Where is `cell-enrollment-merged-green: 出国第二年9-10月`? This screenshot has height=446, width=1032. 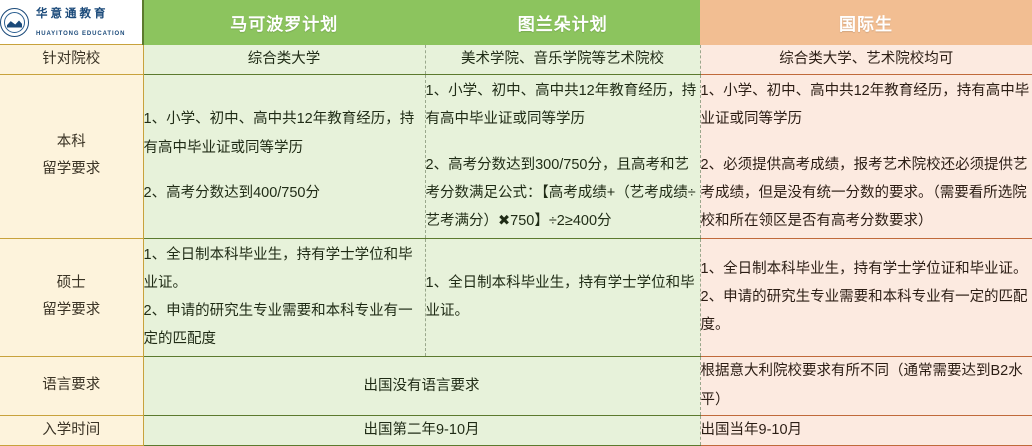
cell-enrollment-merged-green: 出国第二年9-10月 is located at coordinates (422, 430).